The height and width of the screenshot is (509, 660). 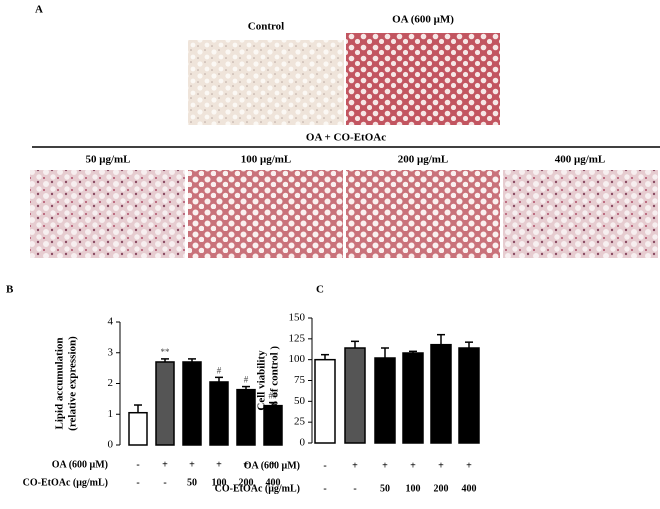 What do you see at coordinates (111, 322) in the screenshot?
I see `y-tick-label: 4` at bounding box center [111, 322].